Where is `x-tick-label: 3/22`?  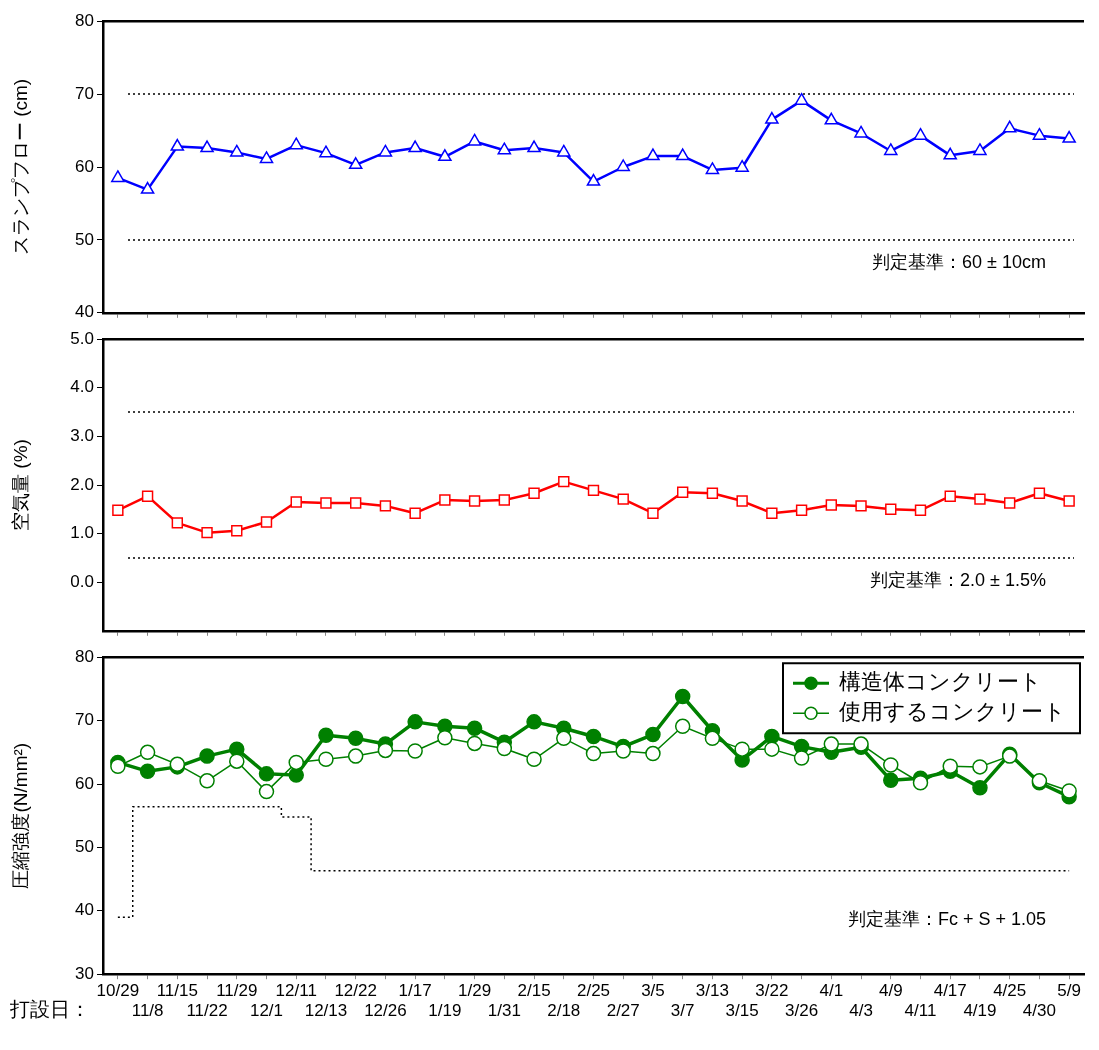
x-tick-label: 3/22 is located at coordinates (772, 991).